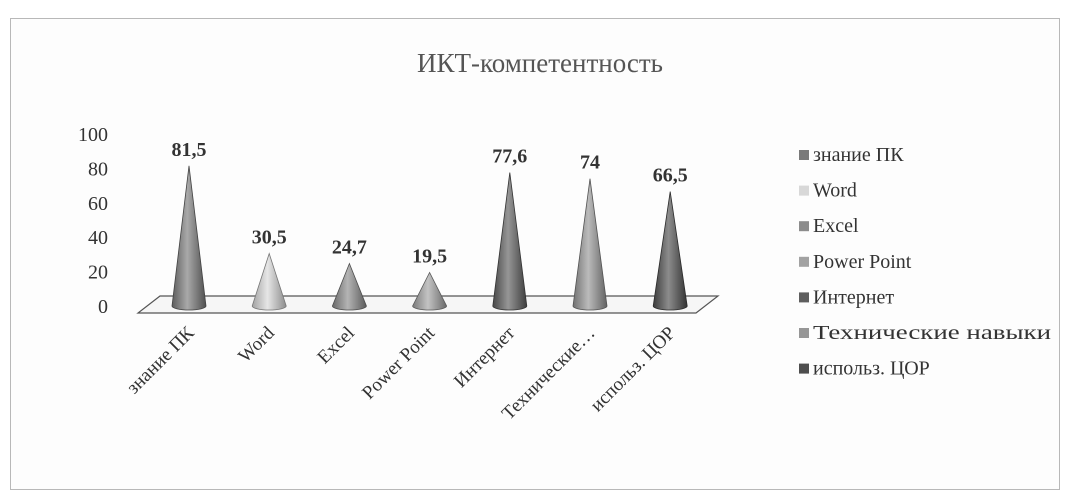  Describe the element at coordinates (540, 63) in the screenshot. I see `chart-title: ИКТ-компетентность` at that location.